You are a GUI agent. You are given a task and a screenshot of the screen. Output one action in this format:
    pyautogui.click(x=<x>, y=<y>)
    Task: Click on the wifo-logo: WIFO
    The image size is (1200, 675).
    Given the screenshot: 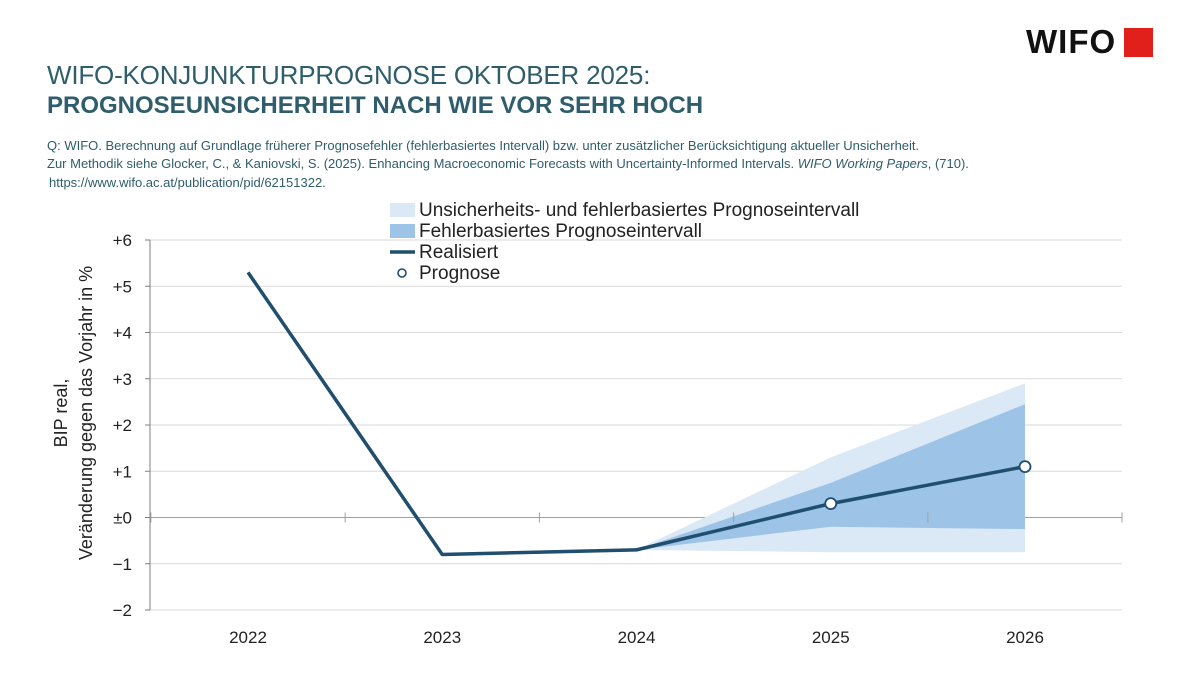 What is the action you would take?
    pyautogui.click(x=1090, y=41)
    